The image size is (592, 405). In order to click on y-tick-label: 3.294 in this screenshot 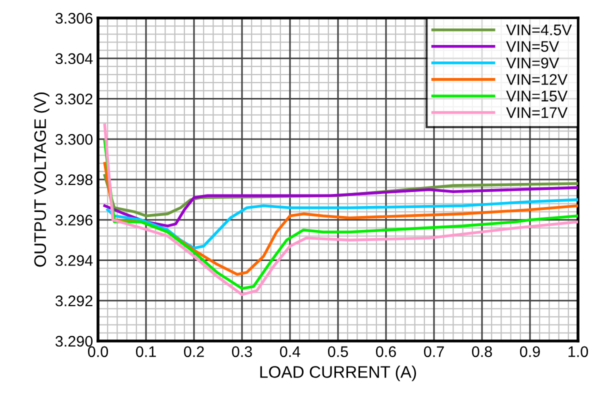, I will do `click(74, 260)`.